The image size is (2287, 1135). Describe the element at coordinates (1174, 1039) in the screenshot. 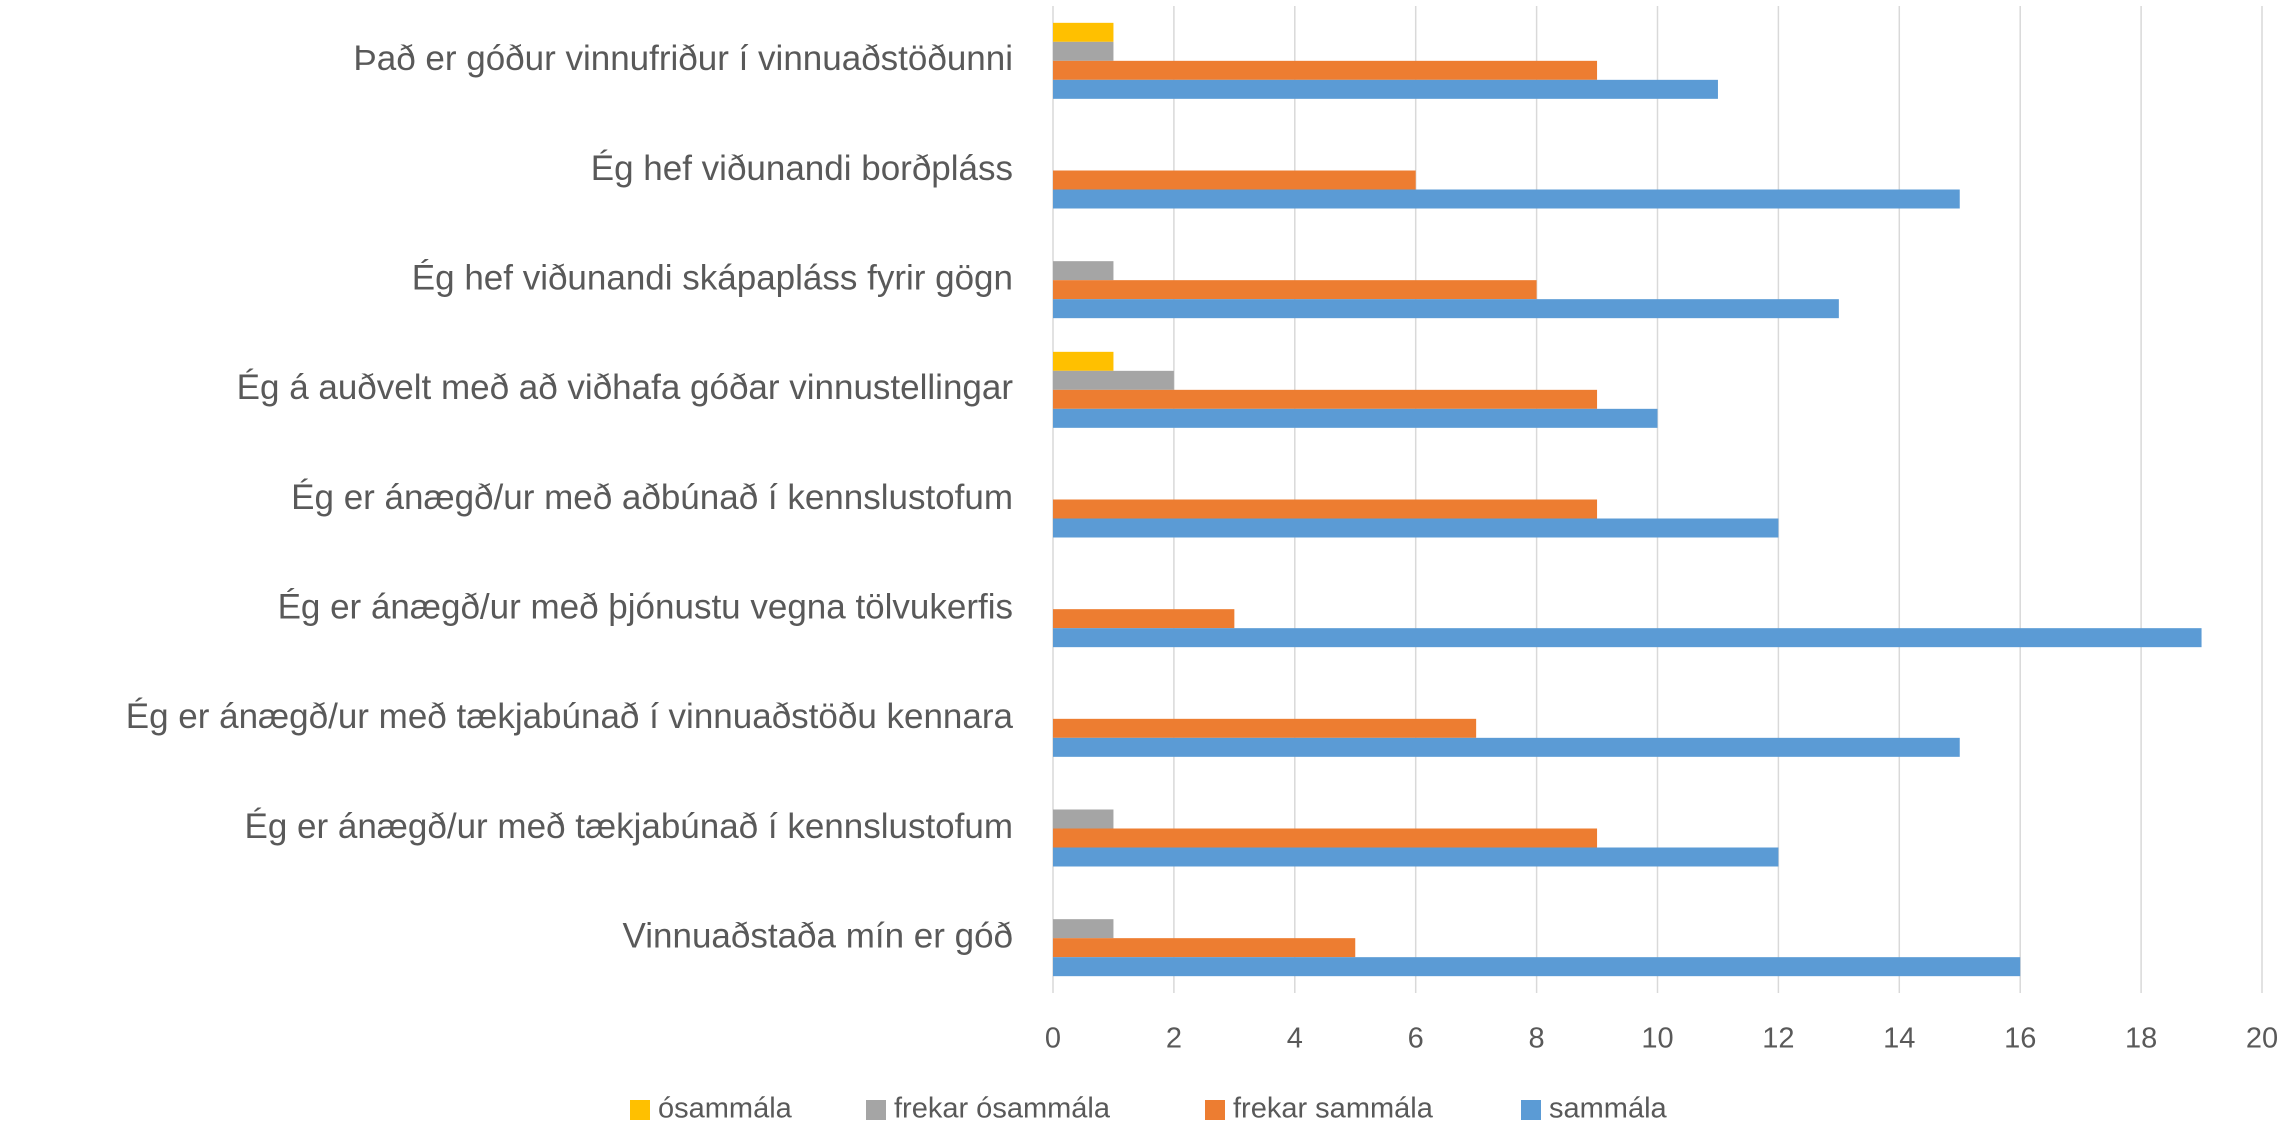

I see `x-tick-label: 2` at that location.